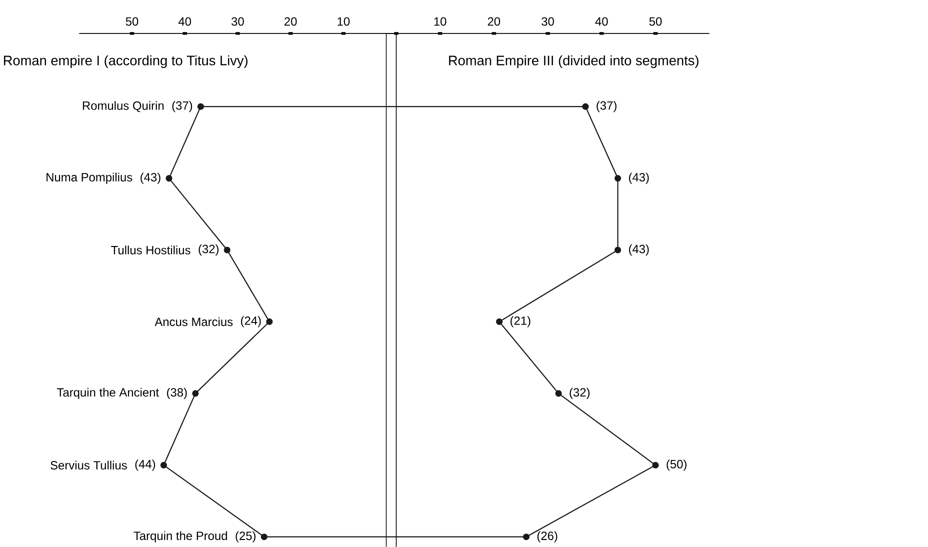  What do you see at coordinates (88, 465) in the screenshot?
I see `y-tick-label: Servius Tullius` at bounding box center [88, 465].